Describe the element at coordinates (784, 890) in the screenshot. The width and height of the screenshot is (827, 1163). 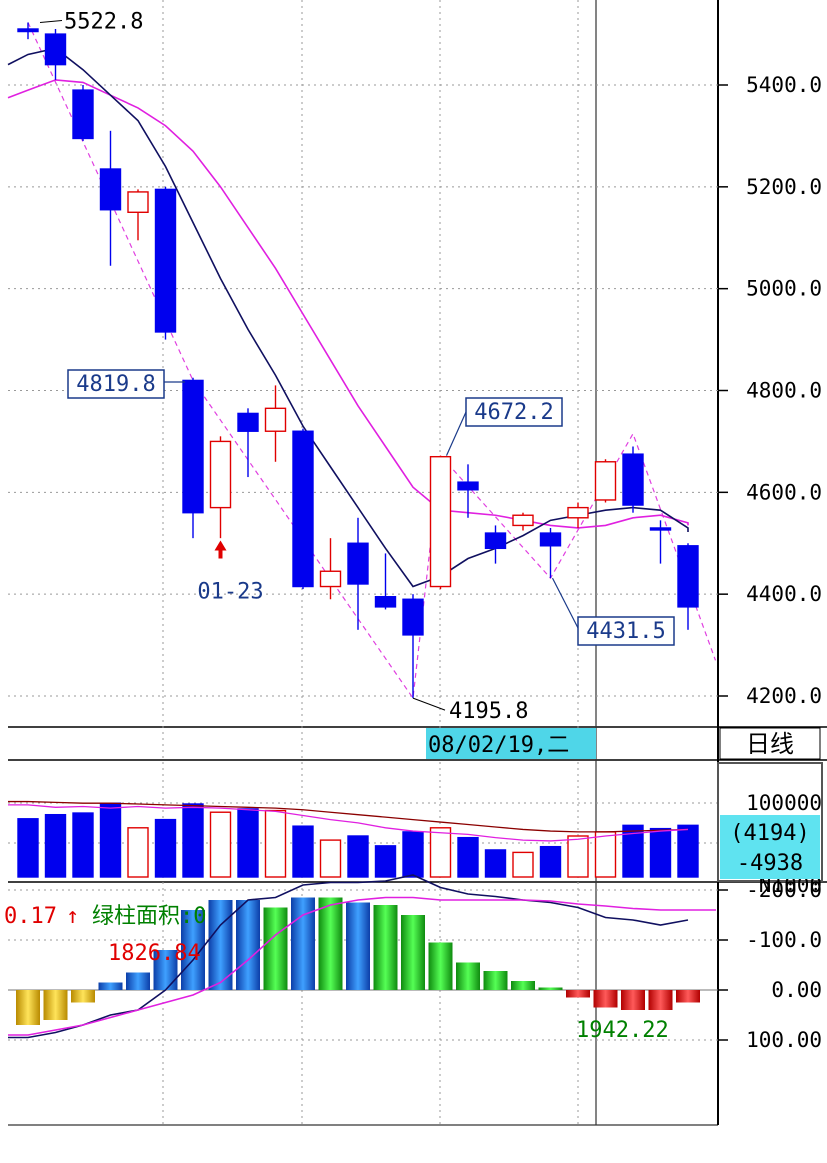
I see `macd-ytick-label: -200.0` at that location.